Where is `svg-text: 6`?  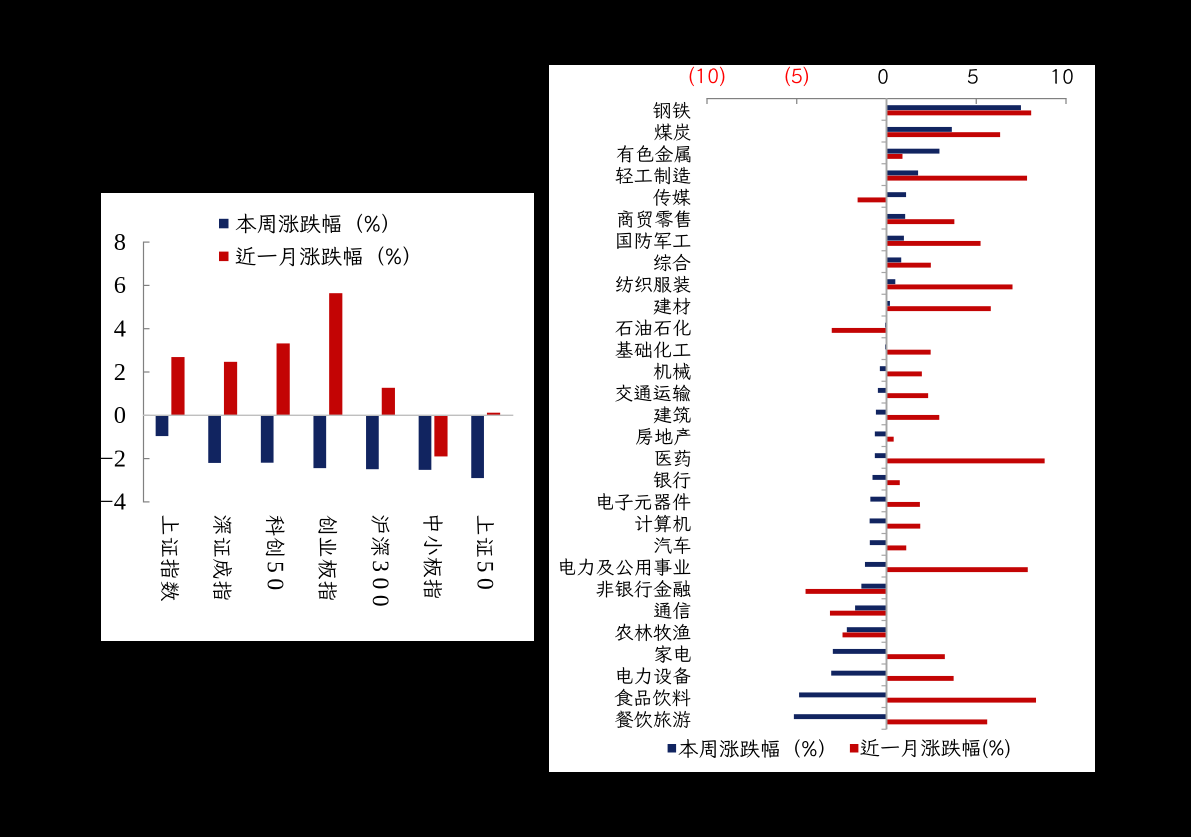 svg-text: 6 is located at coordinates (120, 285).